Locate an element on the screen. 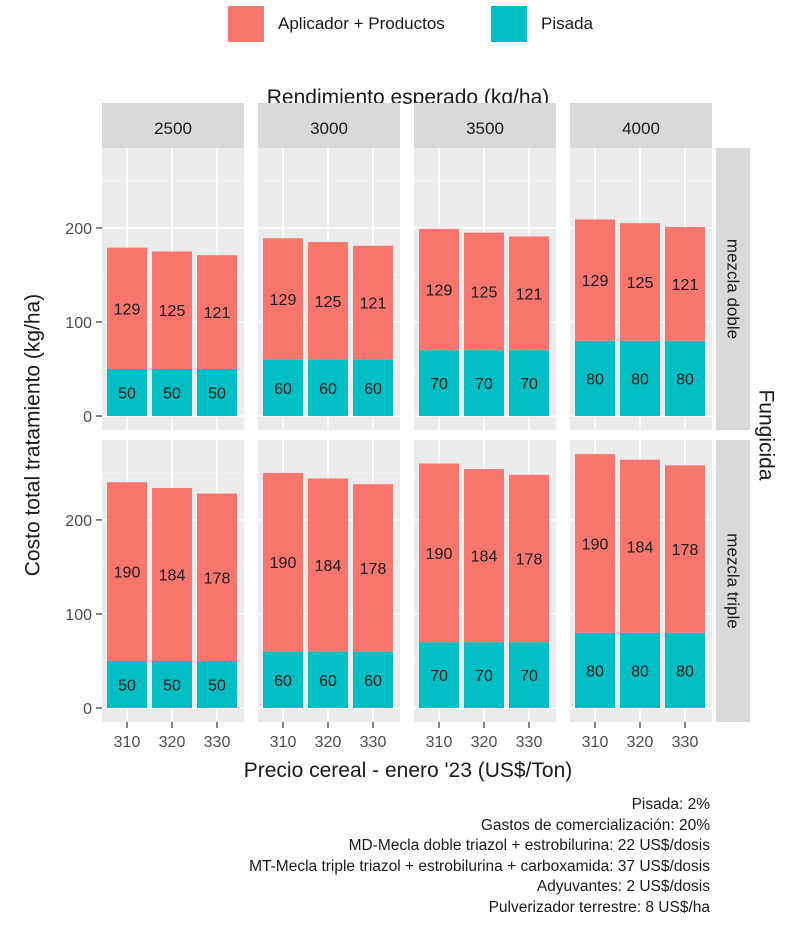 Image resolution: width=800 pixels, height=933 pixels. note-line: Pisada: 2% is located at coordinates (670, 804).